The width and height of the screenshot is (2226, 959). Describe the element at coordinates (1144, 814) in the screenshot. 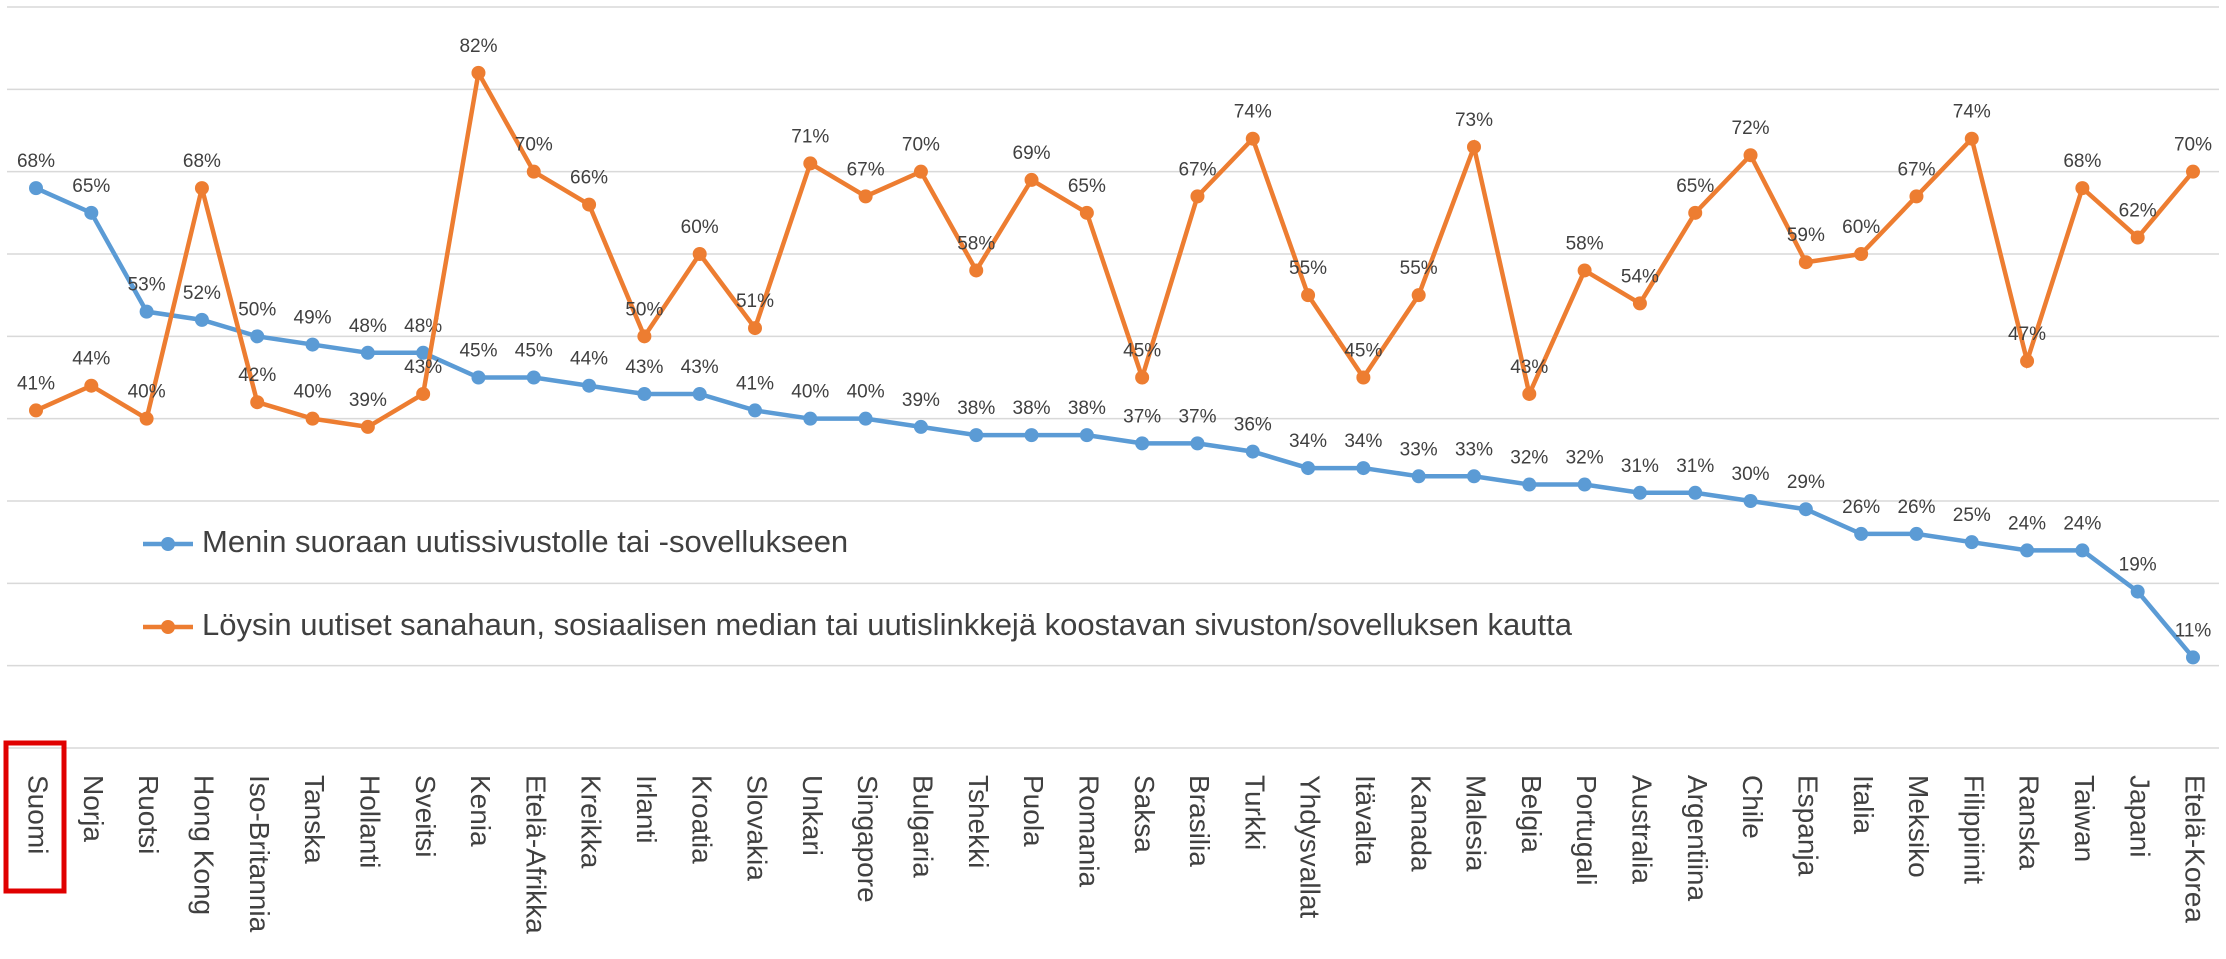

I see `x-tick-label: Saksa` at that location.